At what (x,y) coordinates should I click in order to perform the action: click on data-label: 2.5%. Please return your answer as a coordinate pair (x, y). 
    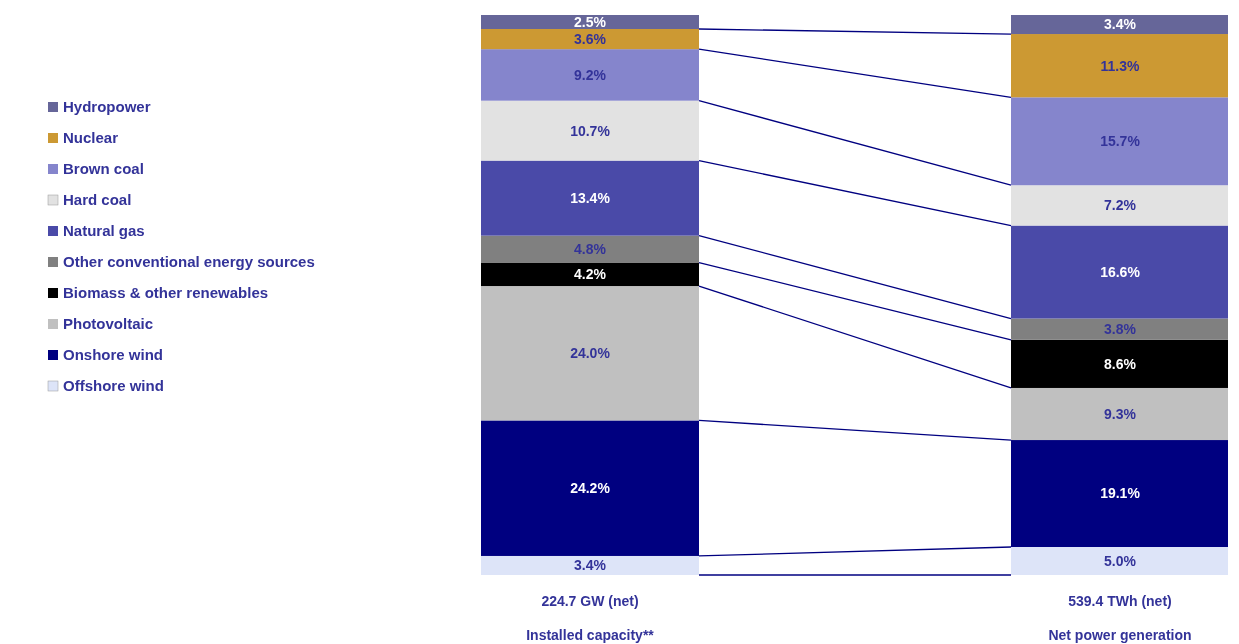
    Looking at the image, I should click on (590, 21).